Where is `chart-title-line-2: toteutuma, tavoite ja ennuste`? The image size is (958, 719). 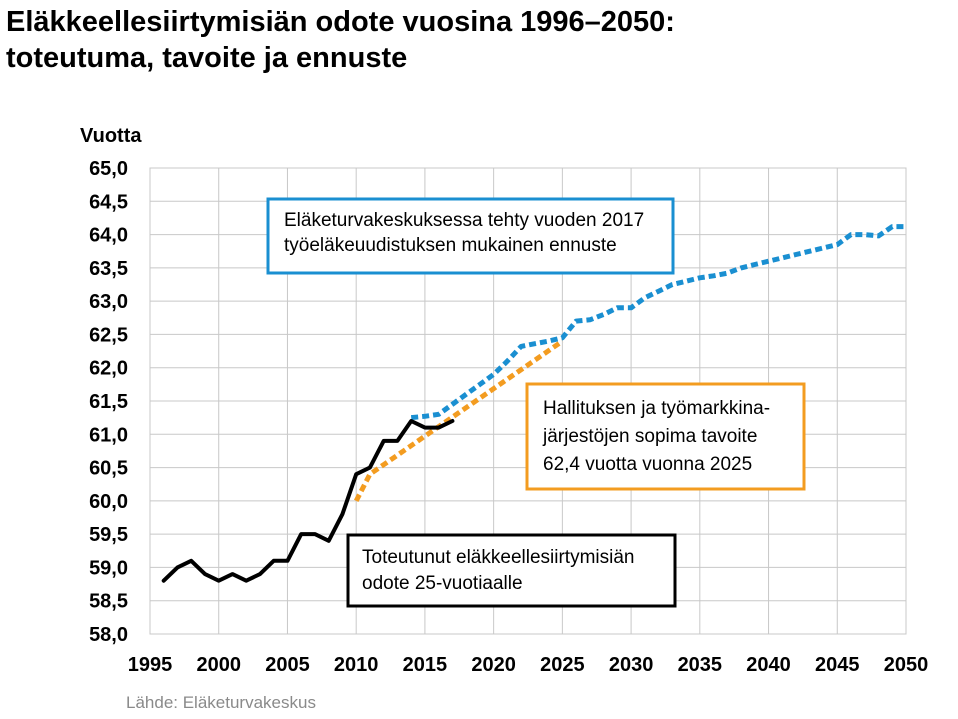
chart-title-line-2: toteutuma, tavoite ja ennuste is located at coordinates (207, 58).